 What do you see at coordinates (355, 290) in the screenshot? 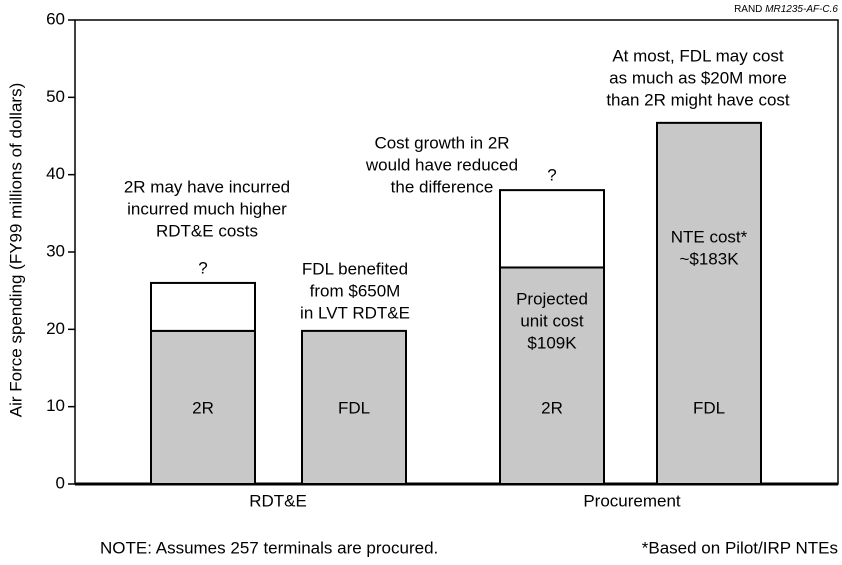
I see `annotation: from $650M` at bounding box center [355, 290].